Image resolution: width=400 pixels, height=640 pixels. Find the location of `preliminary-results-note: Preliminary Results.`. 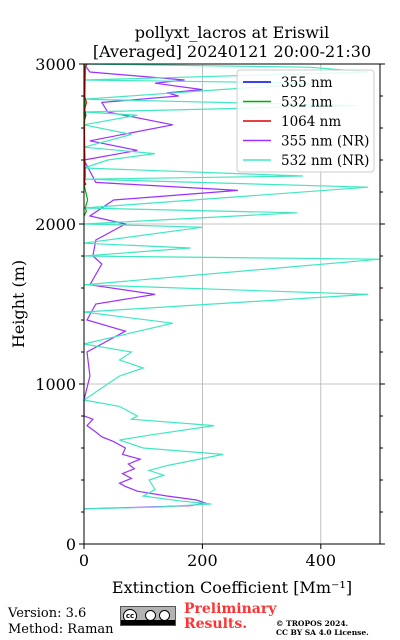

preliminary-results-note: Preliminary Results. is located at coordinates (230, 617).